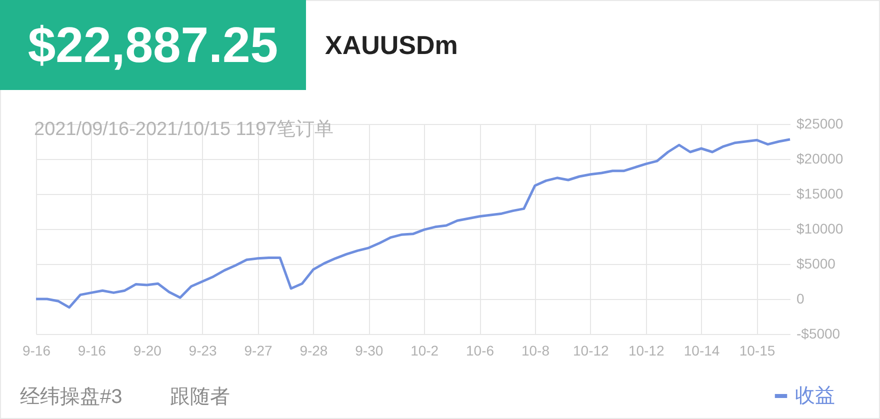  What do you see at coordinates (258, 350) in the screenshot?
I see `x-tick-label: 9-27` at bounding box center [258, 350].